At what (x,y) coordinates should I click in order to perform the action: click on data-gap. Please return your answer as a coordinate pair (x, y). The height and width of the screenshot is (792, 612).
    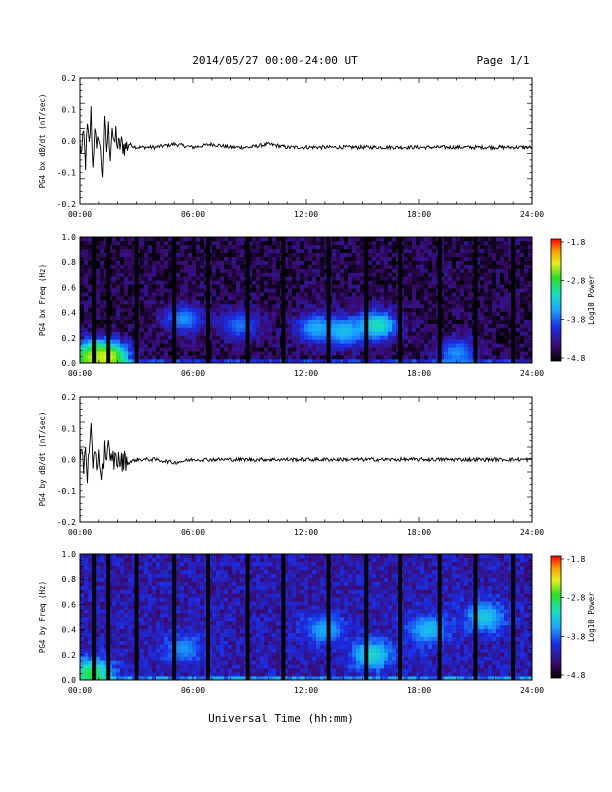
    Looking at the image, I should click on (136, 300).